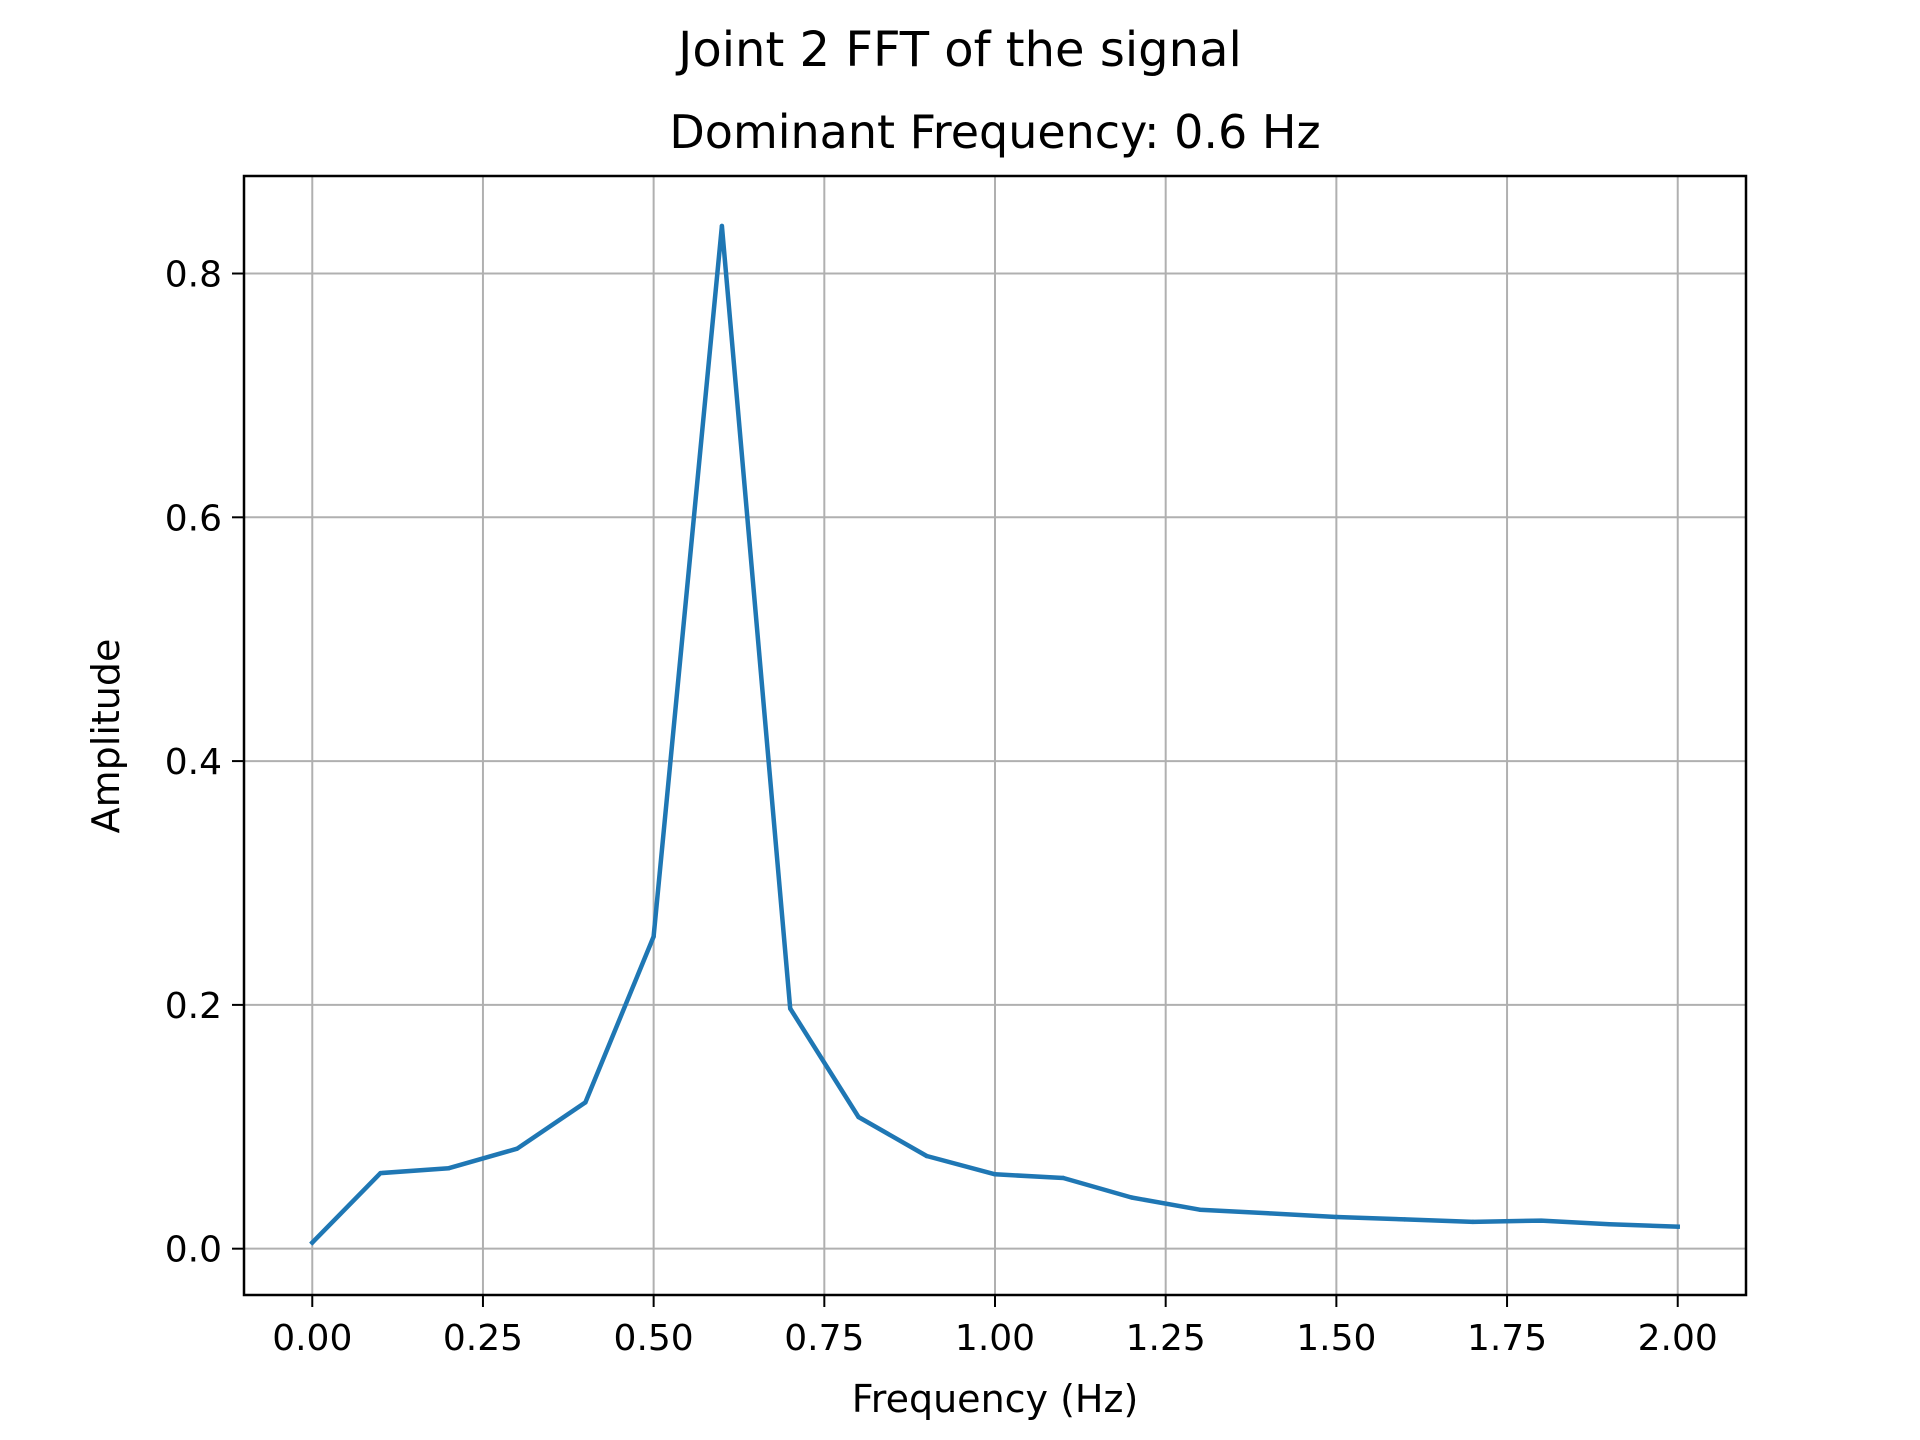  I want to click on x-tick-label: 1.00, so click(995, 1338).